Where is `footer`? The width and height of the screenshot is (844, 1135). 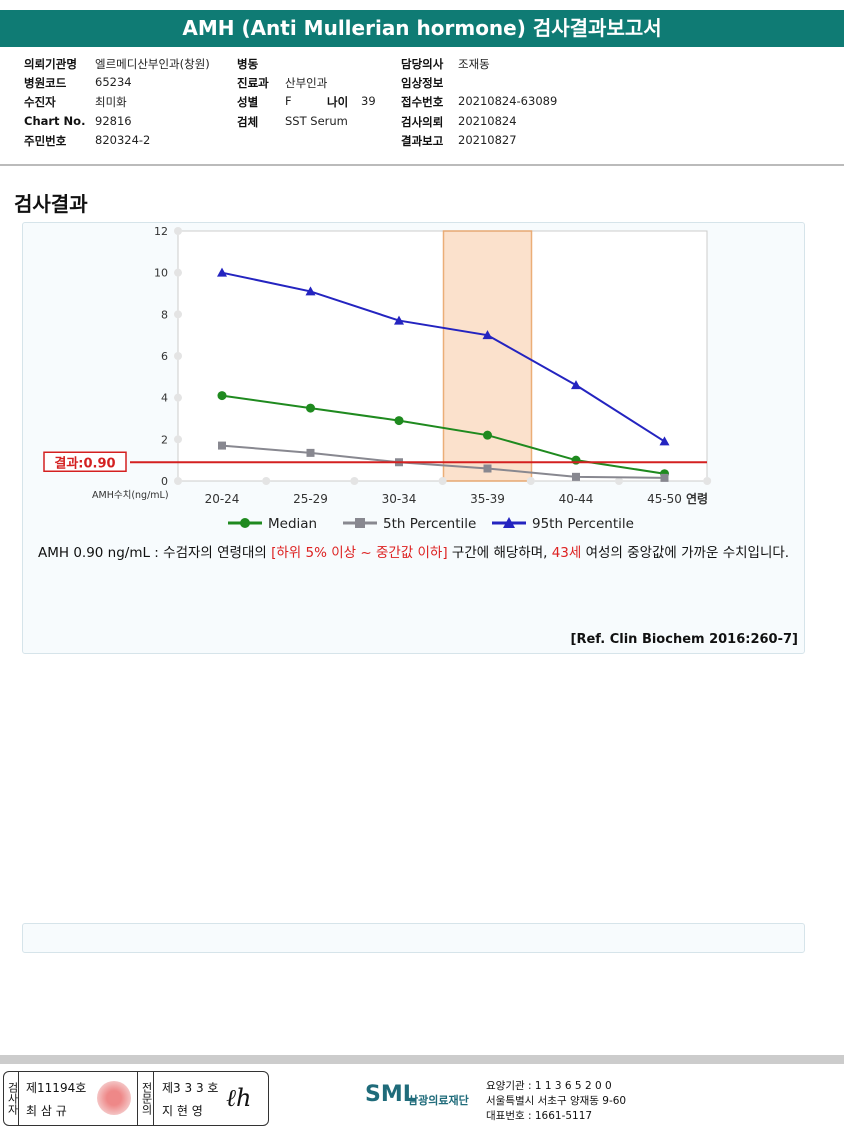 footer is located at coordinates (422, 1095).